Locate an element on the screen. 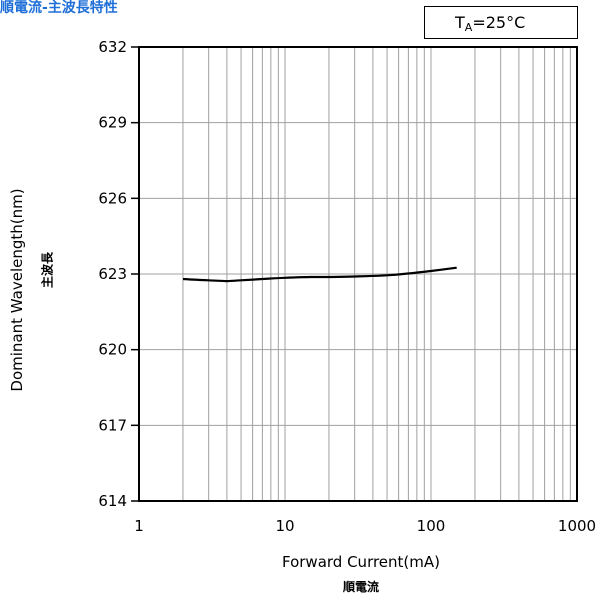 This screenshot has height=603, width=602. chart-title: 順電流-主波長特性 is located at coordinates (59, 8).